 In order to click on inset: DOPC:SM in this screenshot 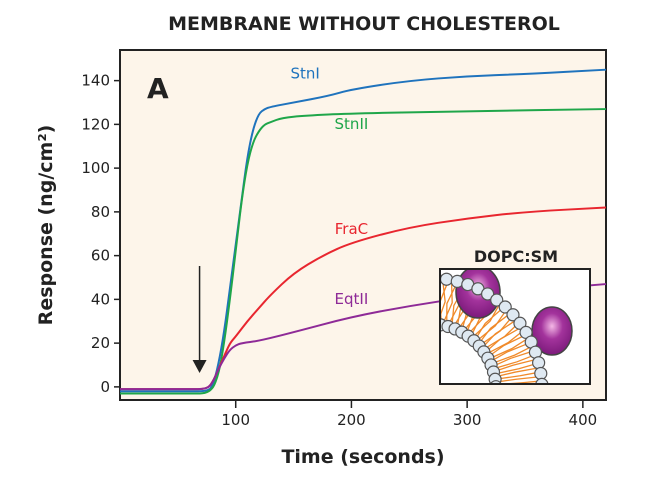, I will do `click(515, 316)`.